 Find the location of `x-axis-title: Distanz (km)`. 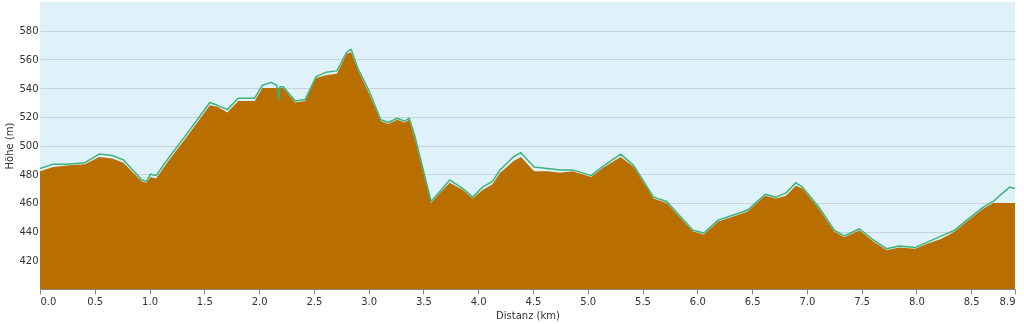

x-axis-title: Distanz (km) is located at coordinates (528, 315).